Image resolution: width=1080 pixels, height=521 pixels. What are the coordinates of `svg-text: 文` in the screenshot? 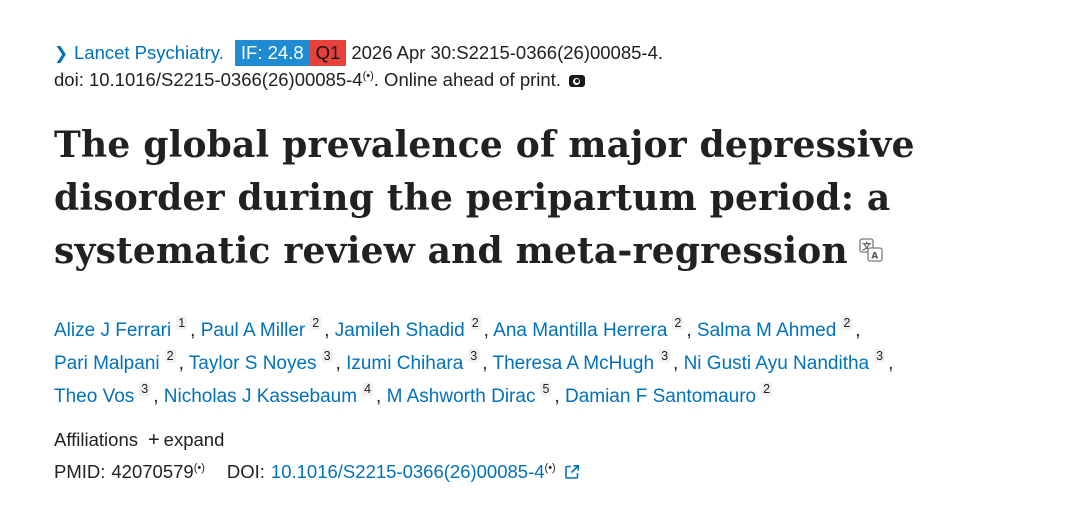 It's located at (866, 247).